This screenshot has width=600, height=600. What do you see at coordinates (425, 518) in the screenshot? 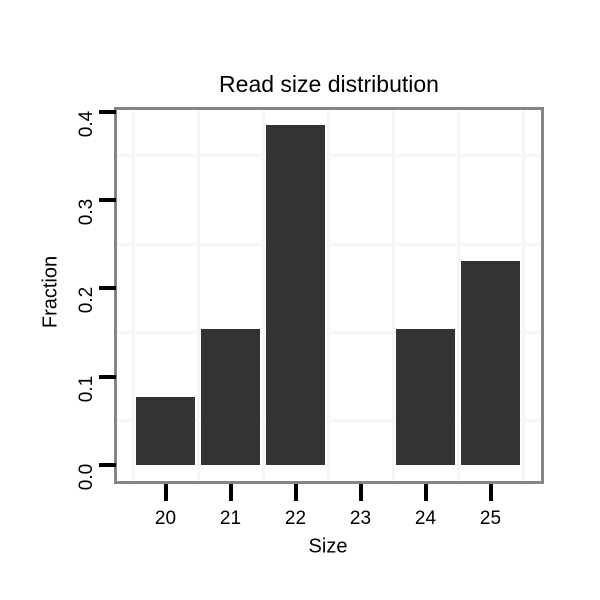
I see `x-tick-label: 24` at bounding box center [425, 518].